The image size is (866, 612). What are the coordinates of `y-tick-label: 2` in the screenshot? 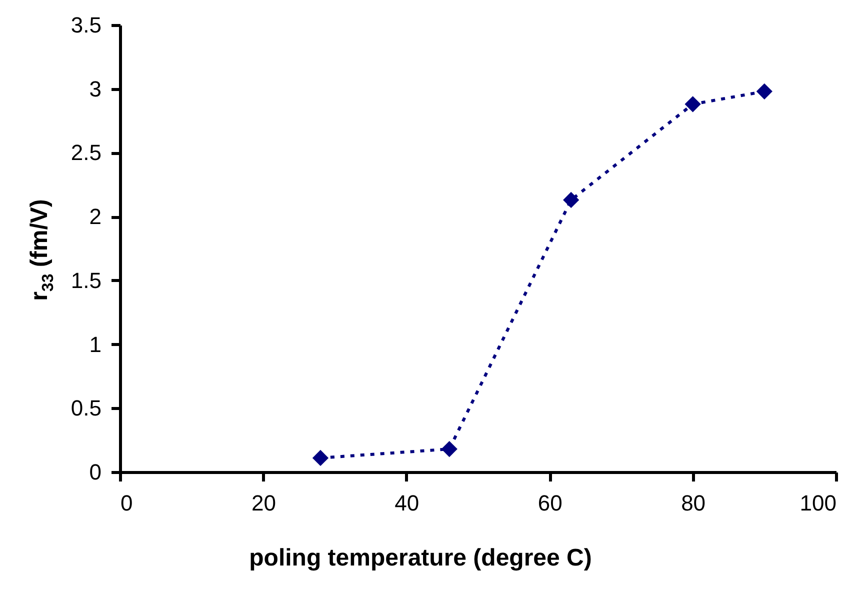 It's located at (95, 217).